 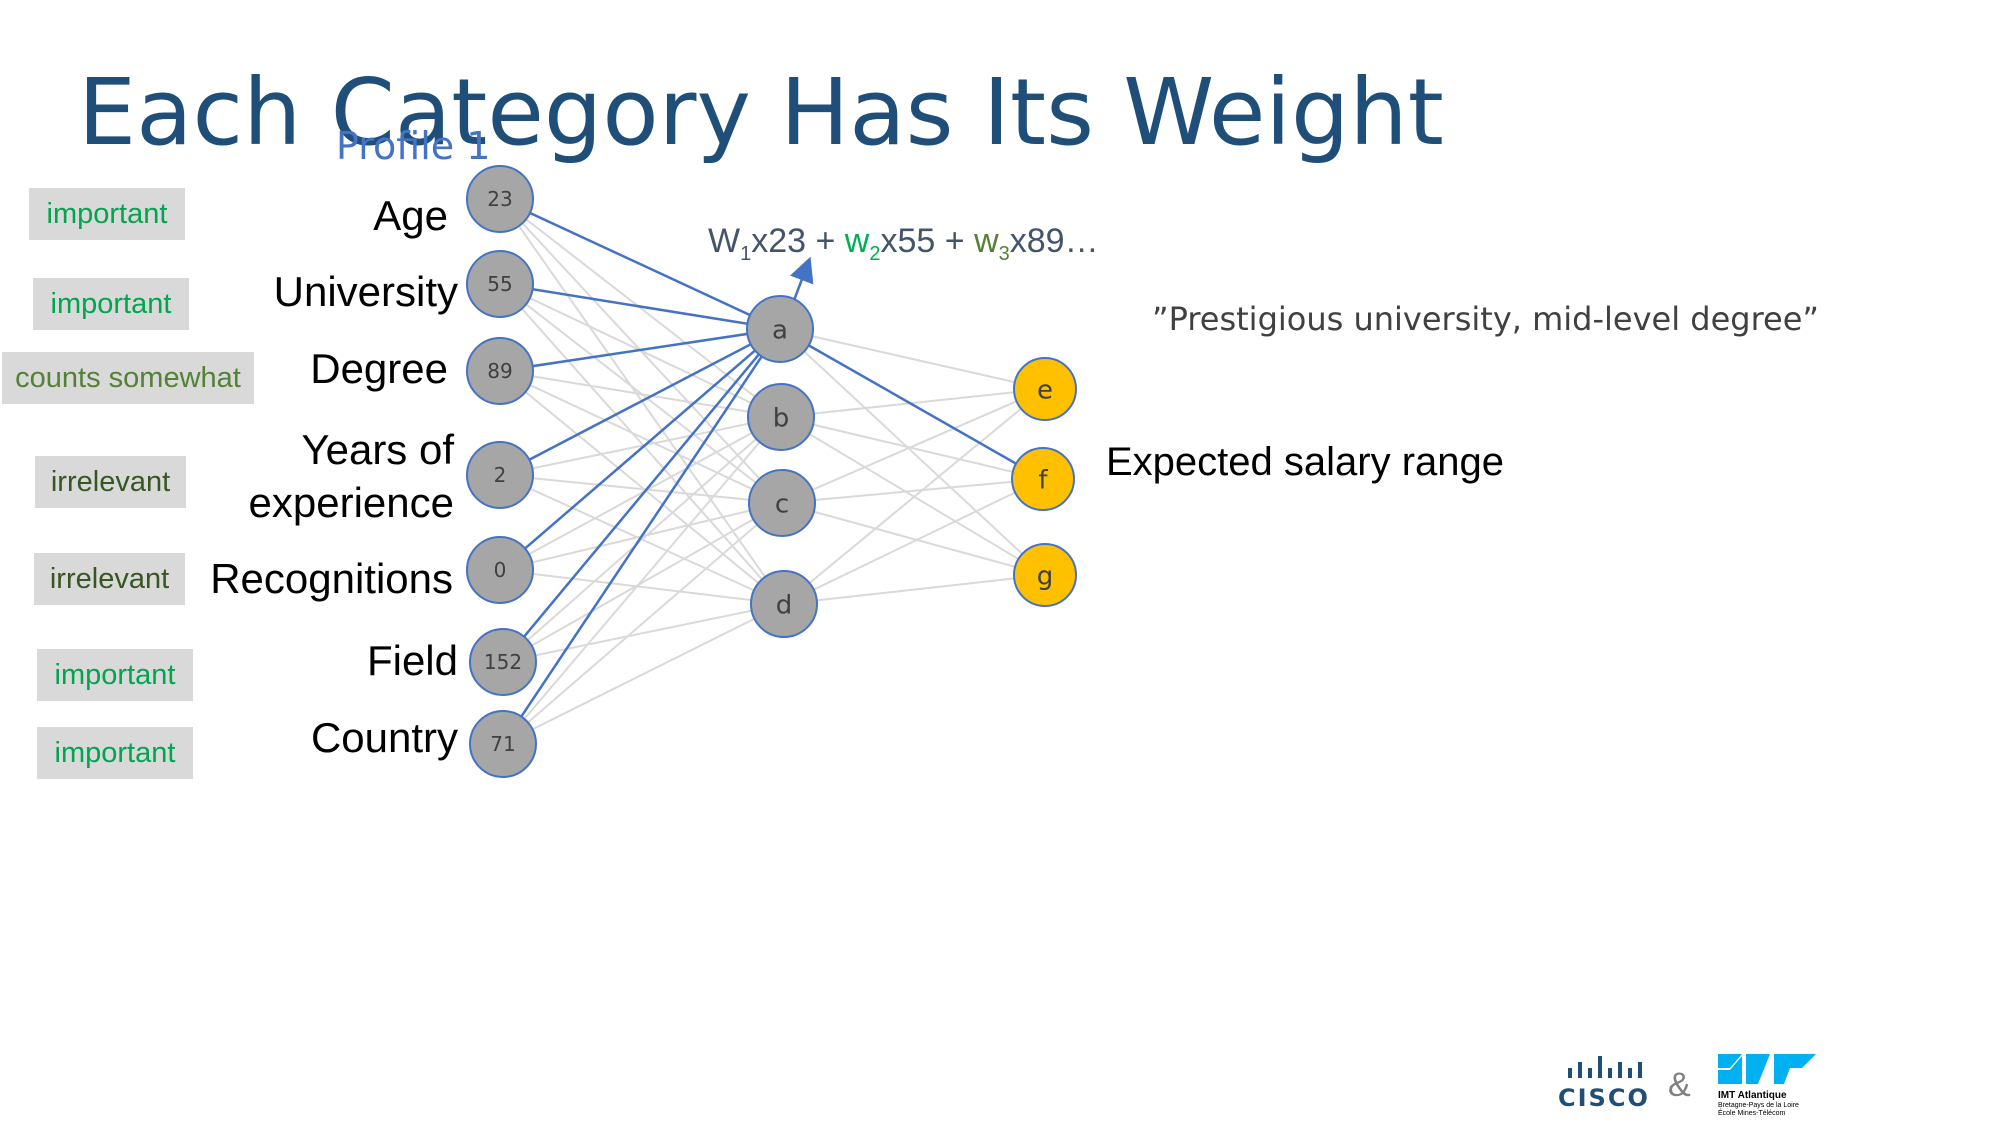 What do you see at coordinates (499, 371) in the screenshot?
I see `input-node-label: 89` at bounding box center [499, 371].